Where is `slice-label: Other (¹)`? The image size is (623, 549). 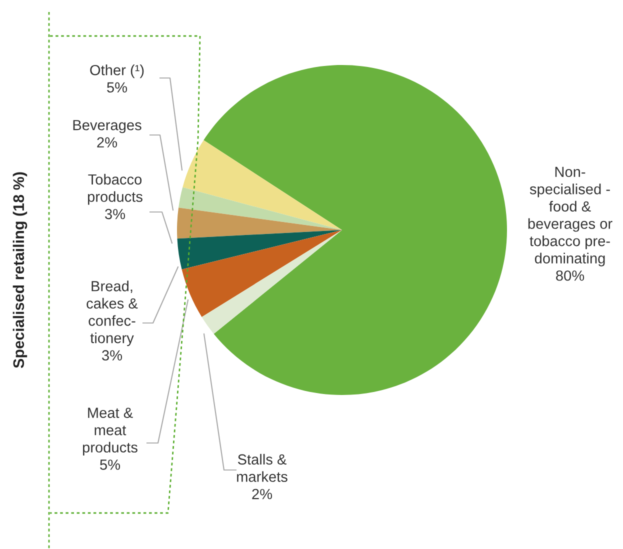 slice-label: Other (¹) is located at coordinates (117, 71).